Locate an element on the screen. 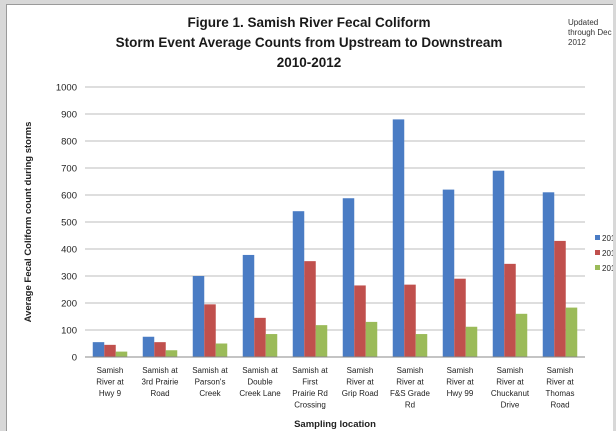 Image resolution: width=616 pixels, height=431 pixels. x-category-line: F&S Grade is located at coordinates (410, 393).